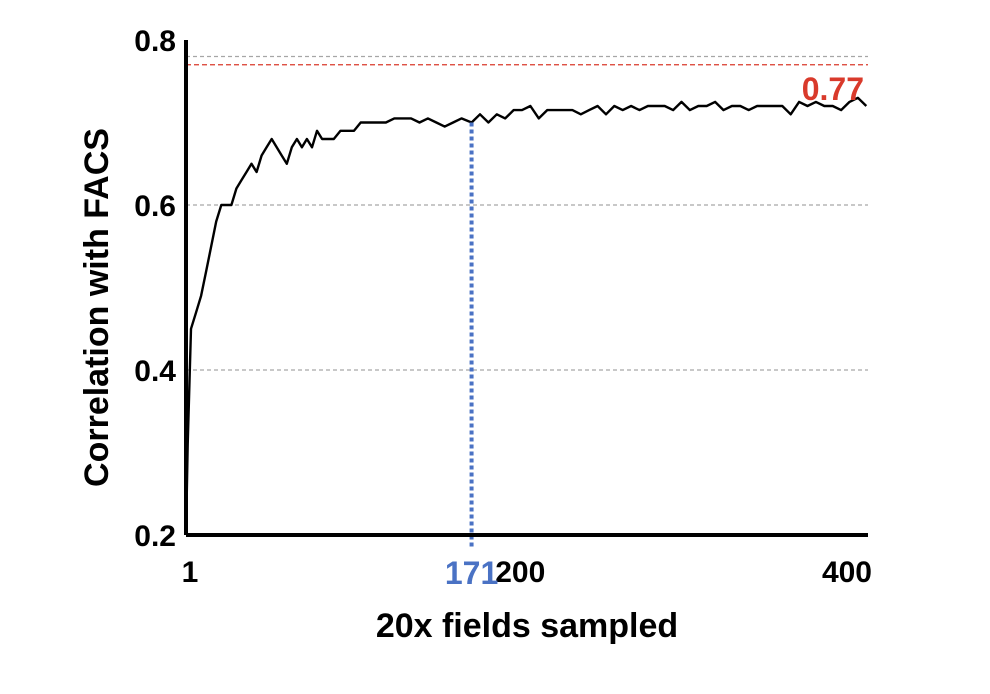  Describe the element at coordinates (833, 89) in the screenshot. I see `reference-label: 0.77` at that location.